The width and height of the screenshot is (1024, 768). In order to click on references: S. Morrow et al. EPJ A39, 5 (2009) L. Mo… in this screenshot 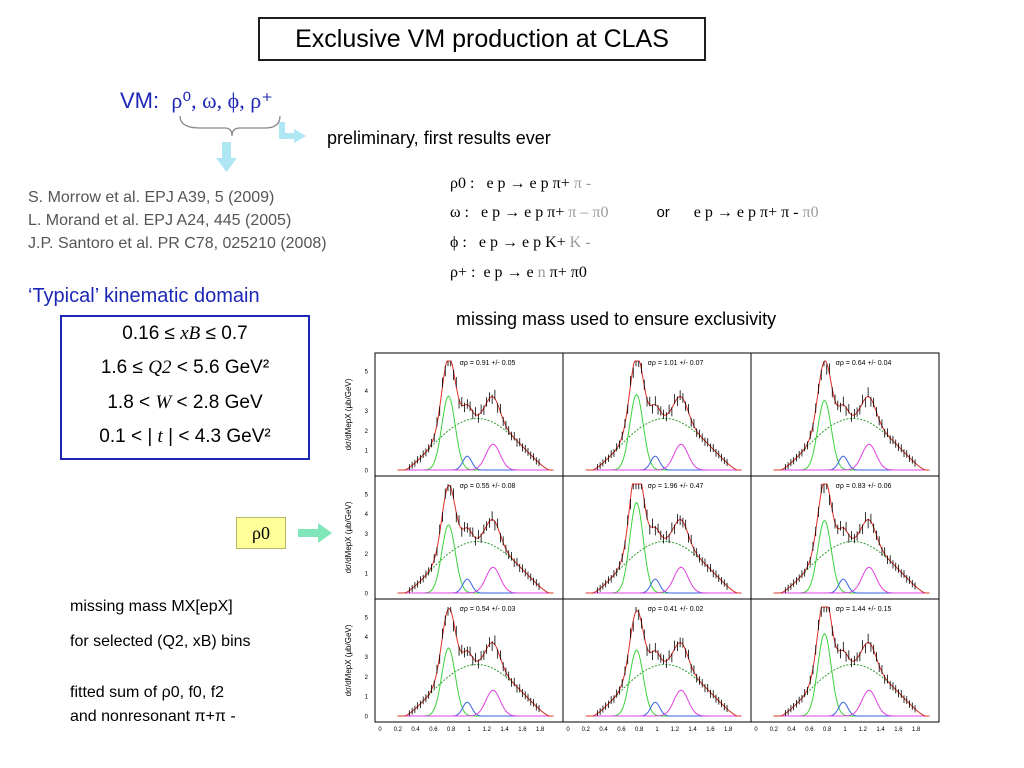, I will do `click(177, 220)`.